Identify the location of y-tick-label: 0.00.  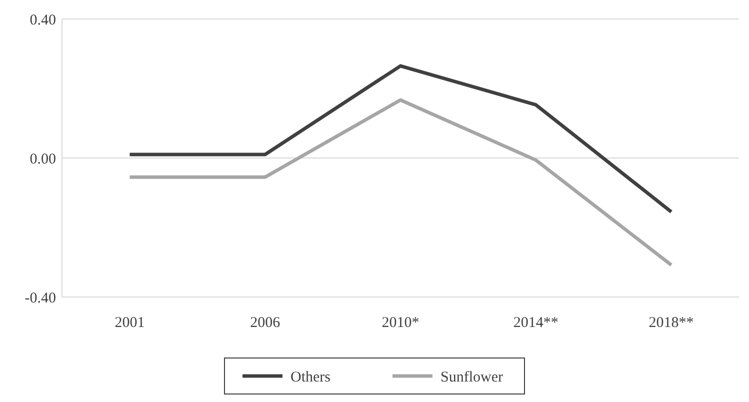
(43, 159).